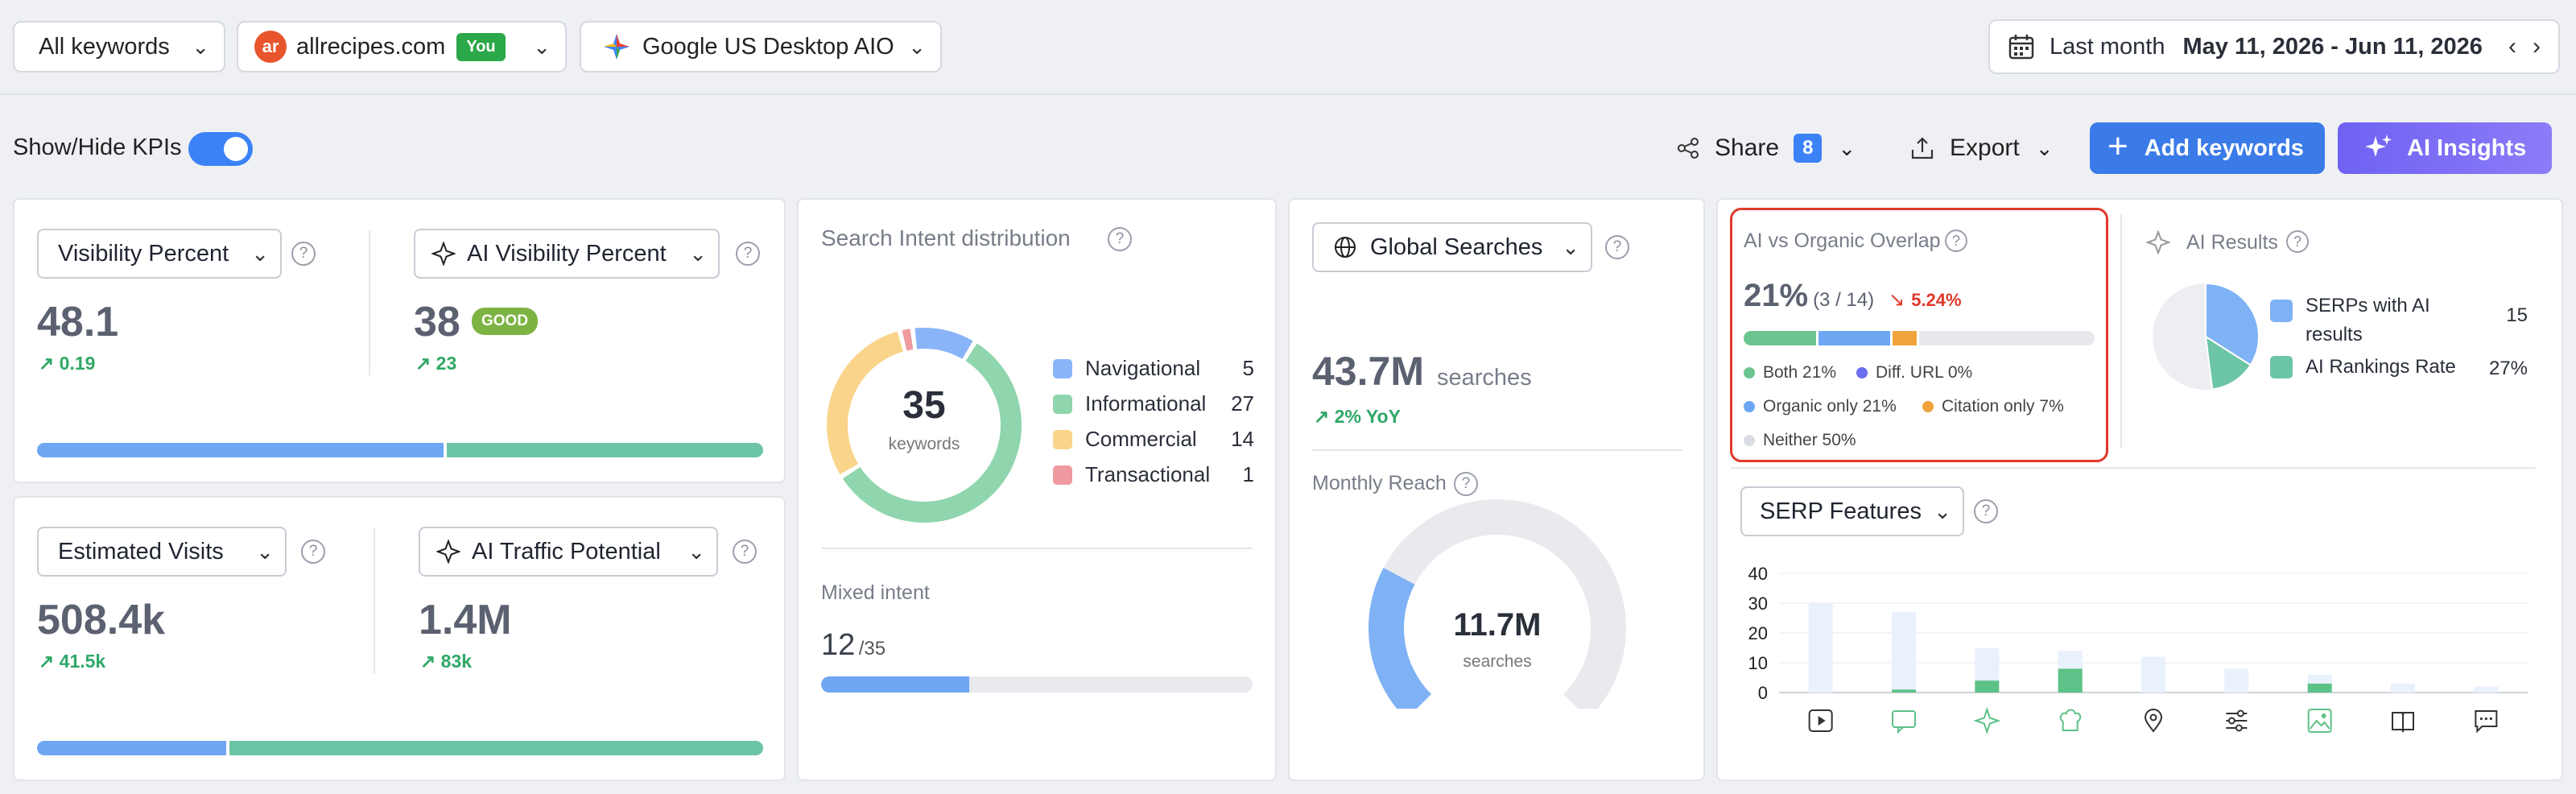  Describe the element at coordinates (2486, 689) in the screenshot. I see `bar-discussions-total` at that location.